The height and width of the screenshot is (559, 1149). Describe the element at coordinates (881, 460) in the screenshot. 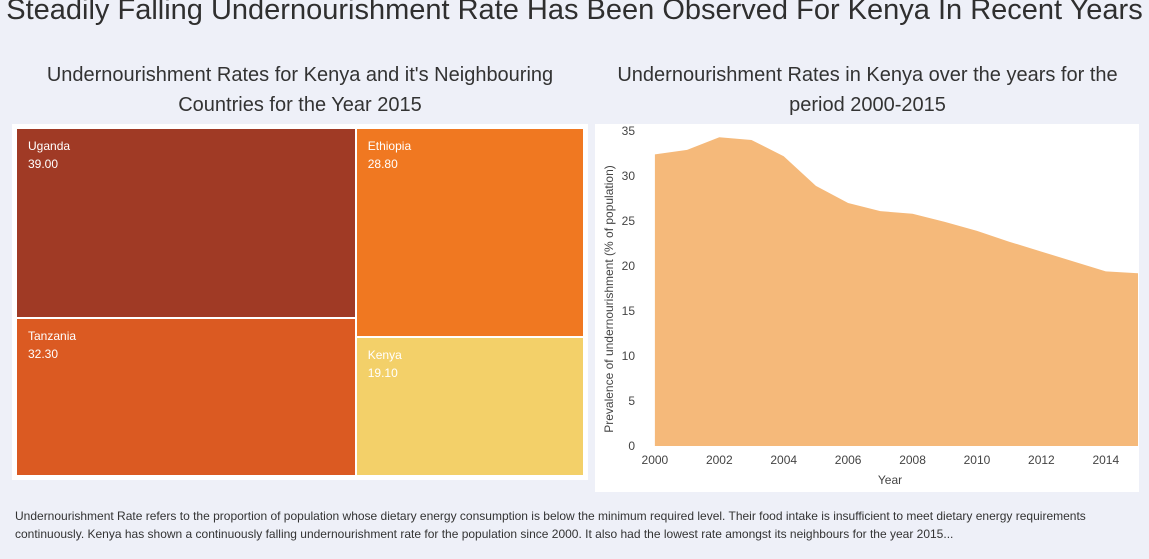

I see `x-axis-ticks: 2000 2002 2004 2006 2008 2010 2012 2014` at that location.